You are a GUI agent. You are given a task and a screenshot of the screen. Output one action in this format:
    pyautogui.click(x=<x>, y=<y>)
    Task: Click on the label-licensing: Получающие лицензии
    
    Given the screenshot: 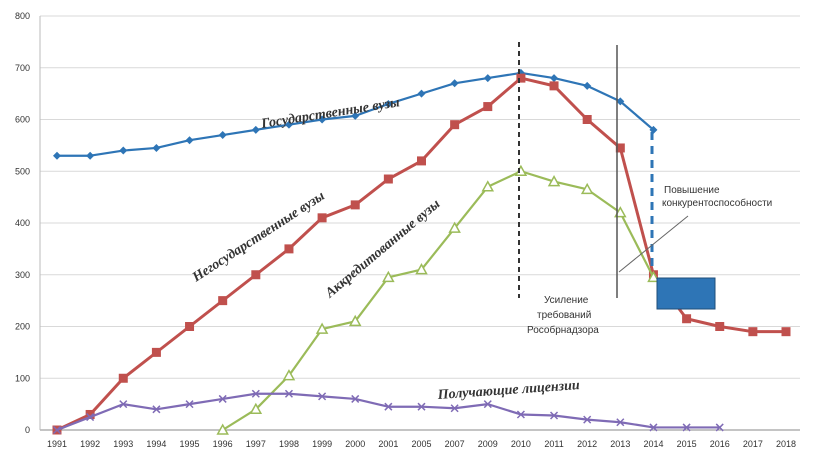 What is the action you would take?
    pyautogui.click(x=508, y=390)
    